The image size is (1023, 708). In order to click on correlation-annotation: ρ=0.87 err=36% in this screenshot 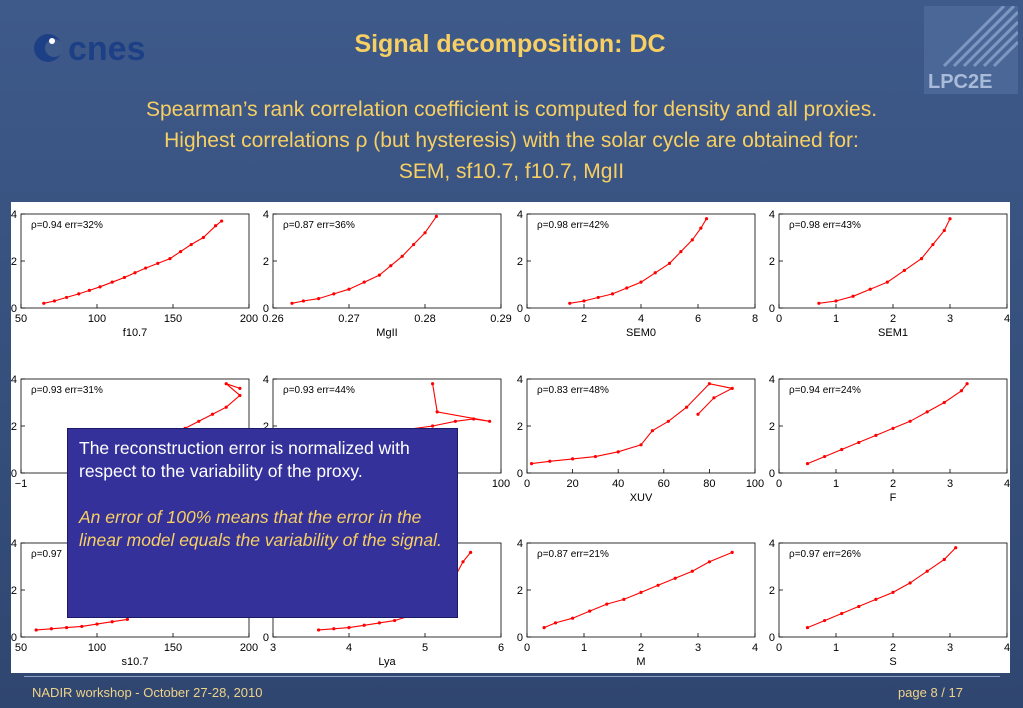, I will do `click(319, 225)`.